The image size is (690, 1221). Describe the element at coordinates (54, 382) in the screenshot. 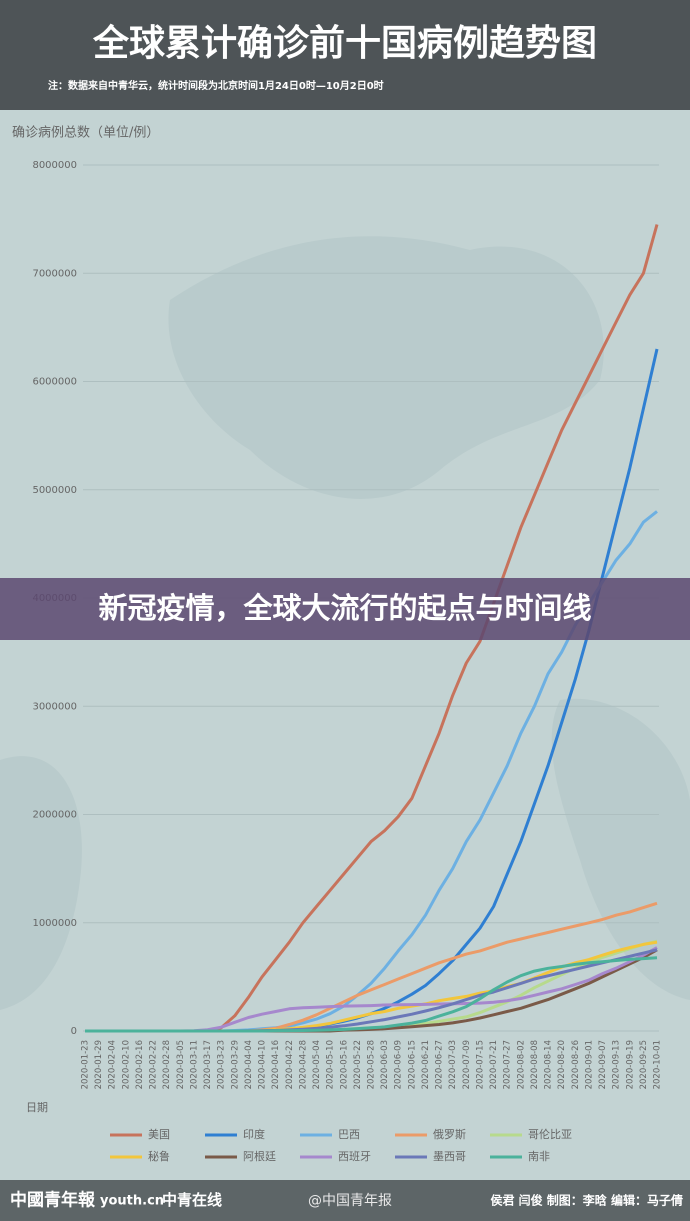

I see `y-tick-label: 6000000` at that location.